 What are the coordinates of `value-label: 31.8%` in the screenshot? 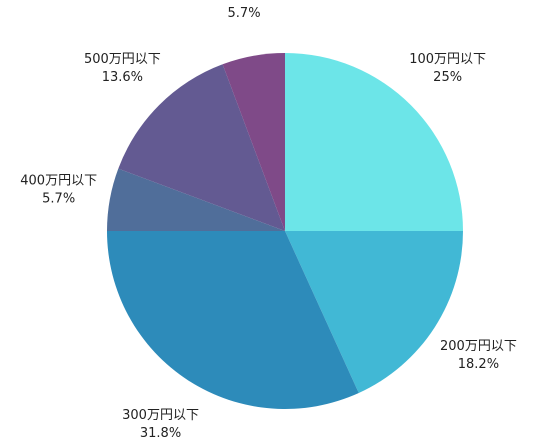 It's located at (160, 433).